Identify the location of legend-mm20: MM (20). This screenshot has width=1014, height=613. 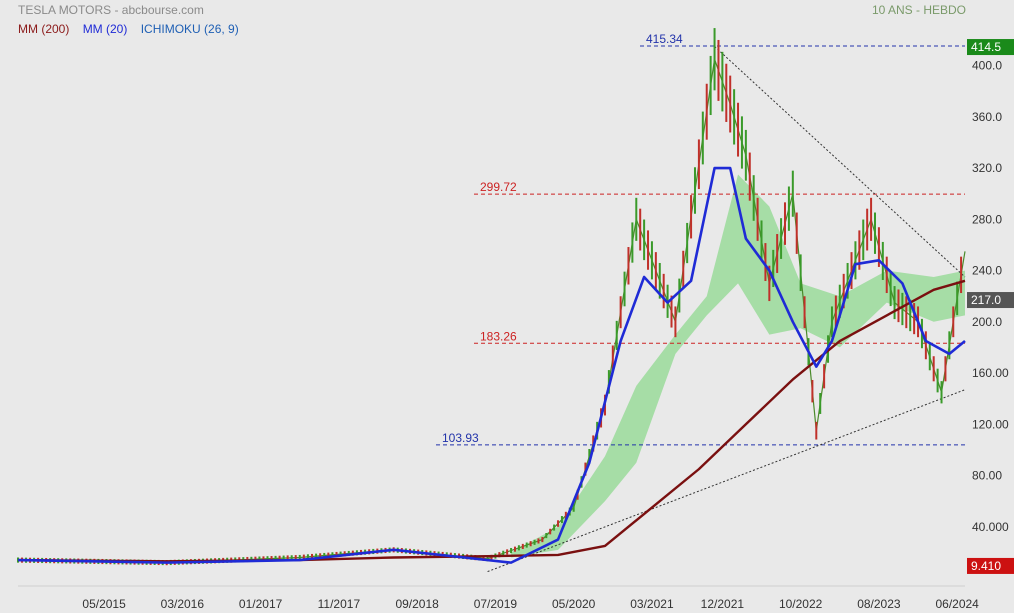
(105, 29).